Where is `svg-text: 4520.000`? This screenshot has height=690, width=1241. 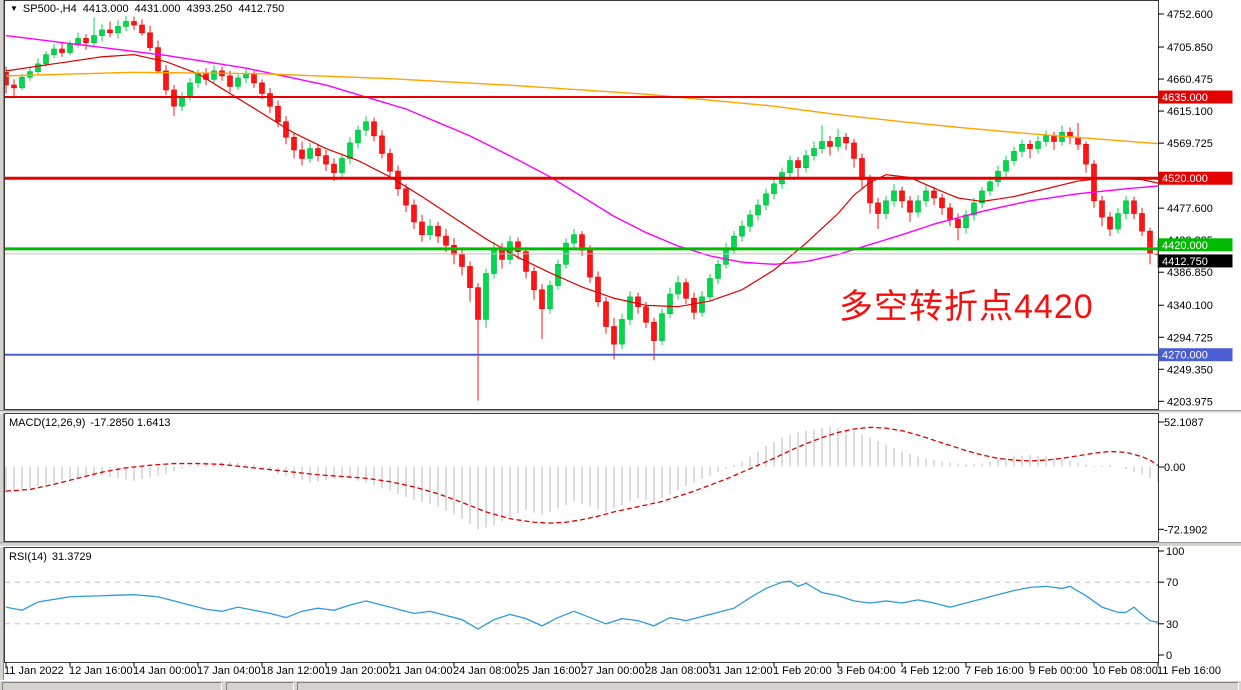 svg-text: 4520.000 is located at coordinates (1185, 179).